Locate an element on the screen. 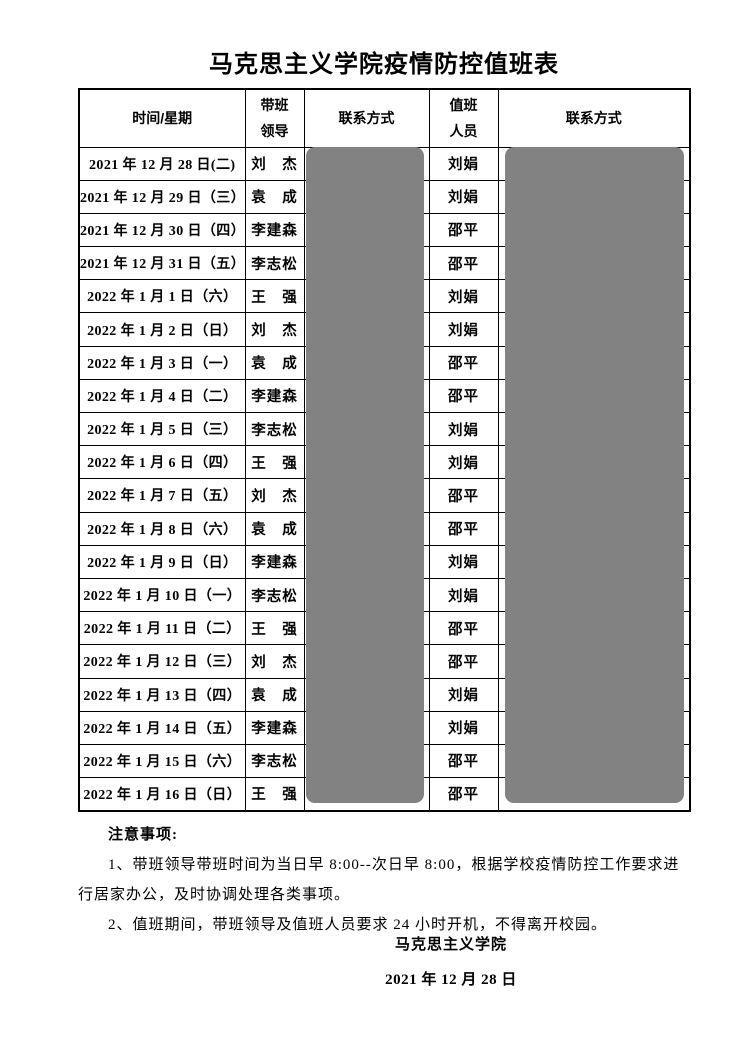  header-duty-leader: 带班 领导 is located at coordinates (274, 118).